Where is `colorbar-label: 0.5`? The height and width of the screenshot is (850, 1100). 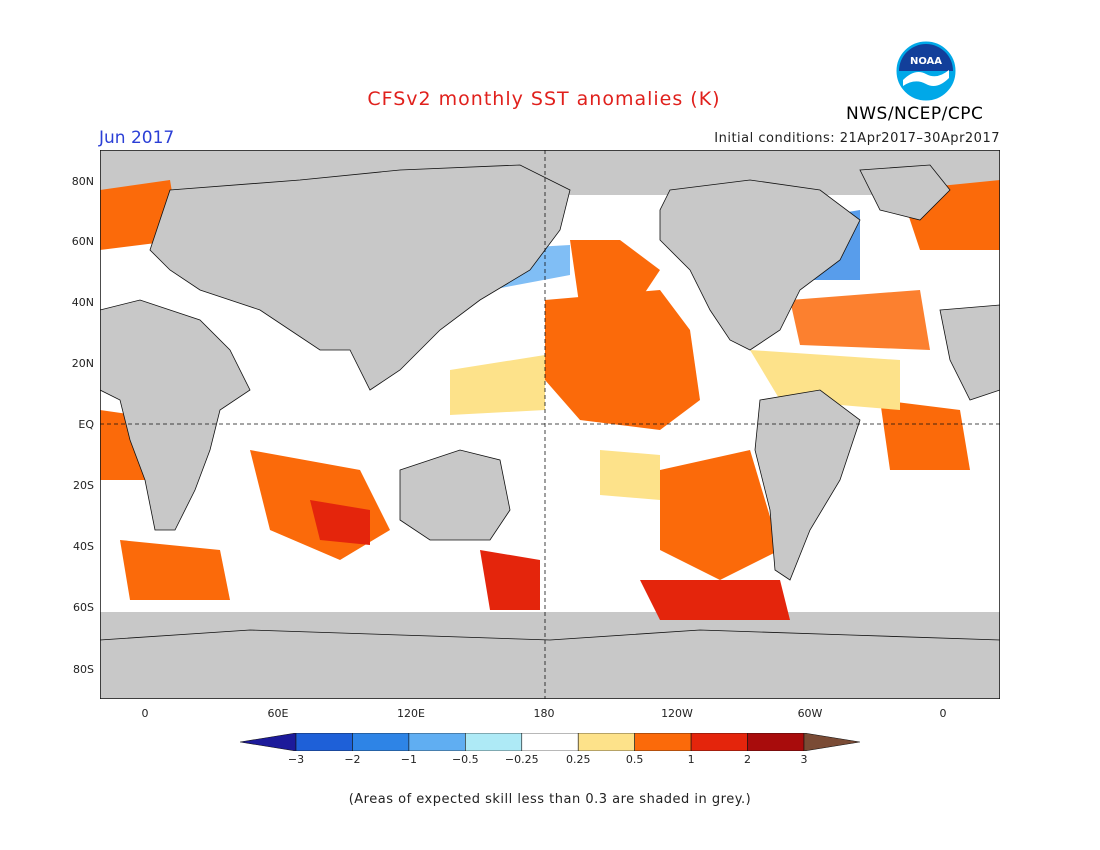 colorbar-label: 0.5 is located at coordinates (634, 759).